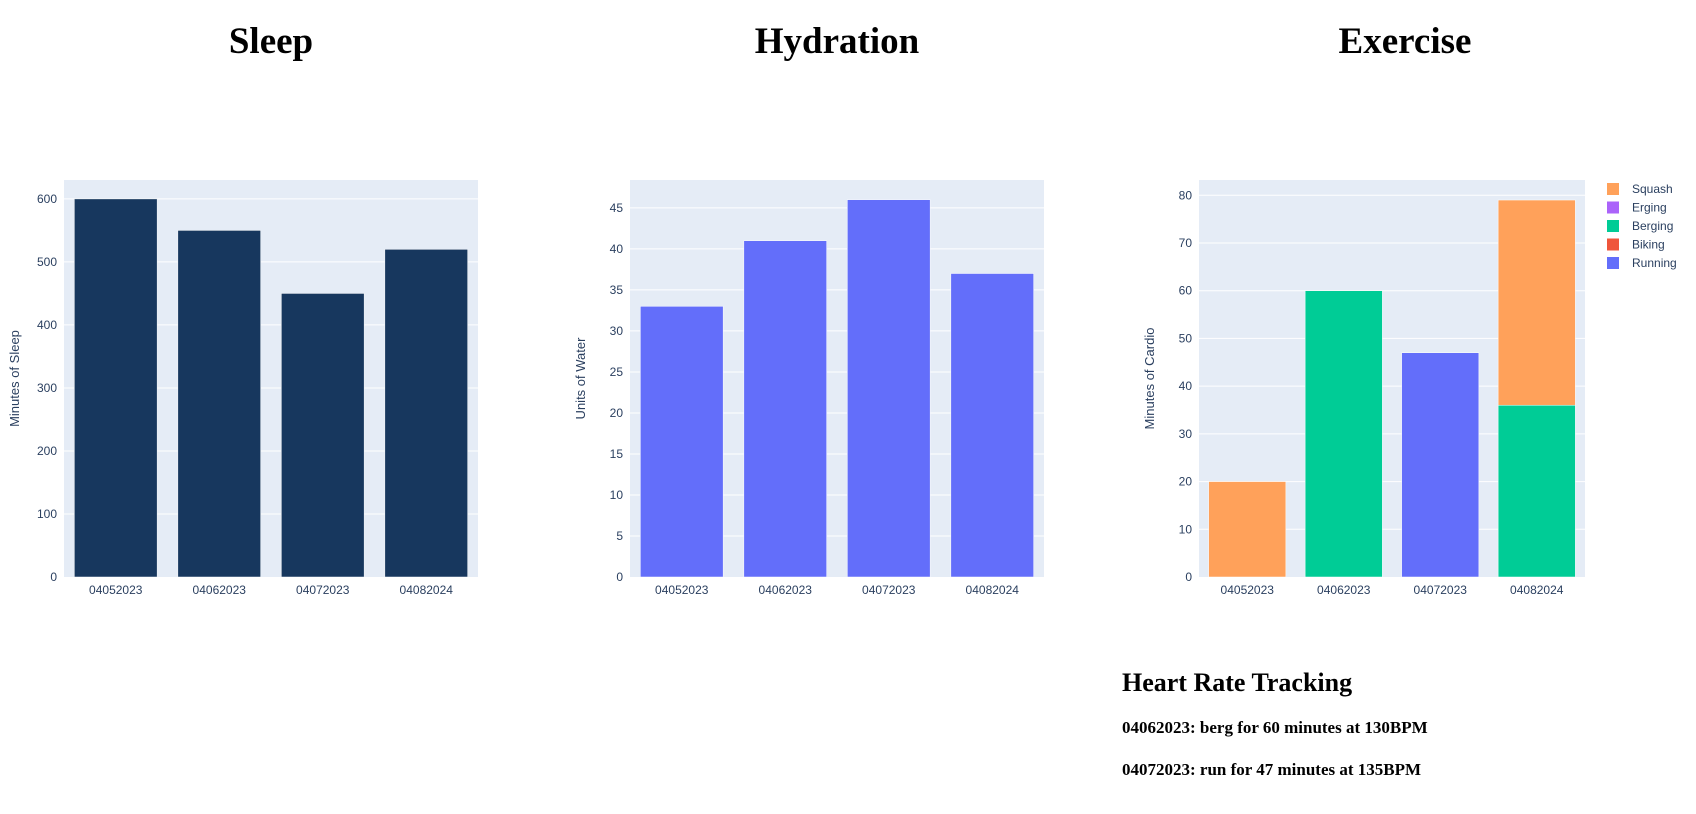 The width and height of the screenshot is (1696, 814). Describe the element at coordinates (617, 454) in the screenshot. I see `y-tick-label: 15` at that location.